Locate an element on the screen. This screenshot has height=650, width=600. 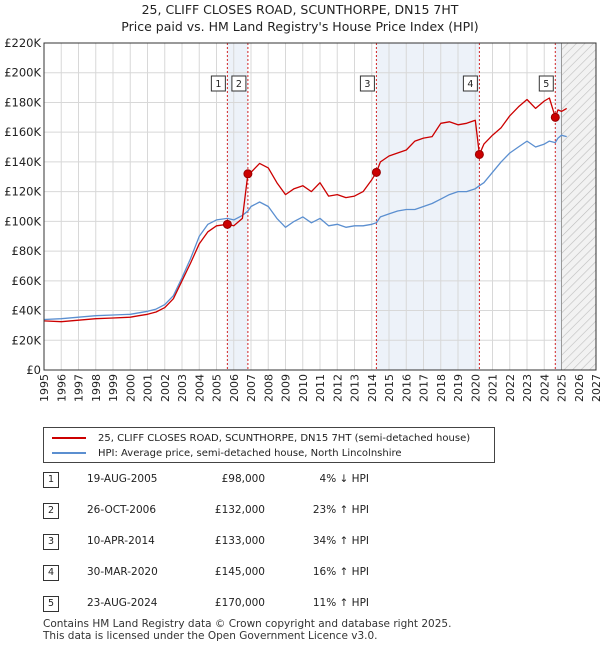
y-tick-label: £60K is located at coordinates (27, 281).